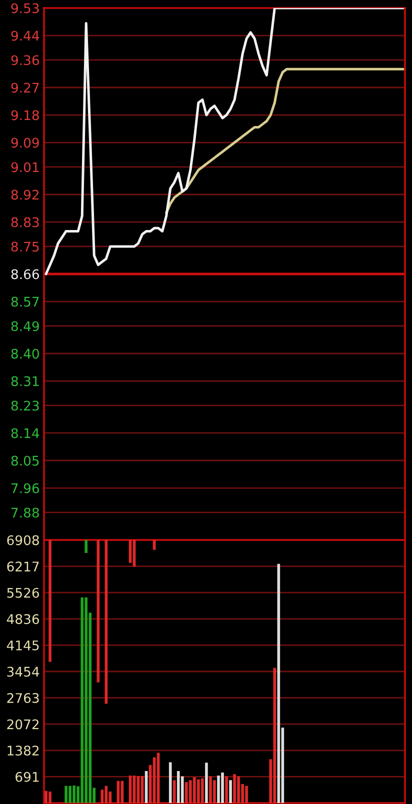 The image size is (412, 804). What do you see at coordinates (25, 8) in the screenshot?
I see `y-tick-label: 9.53` at bounding box center [25, 8].